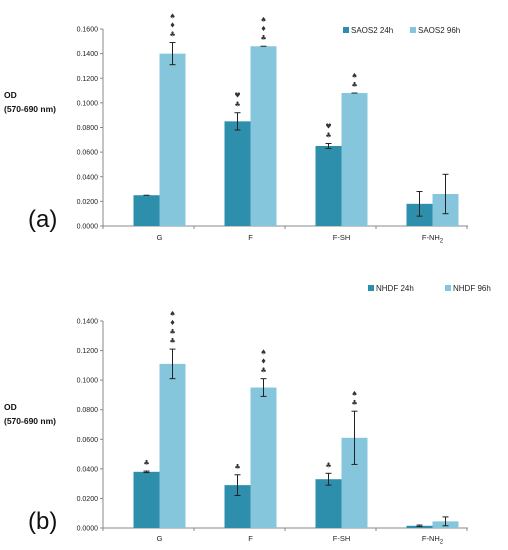 The image size is (508, 550). Describe the element at coordinates (42, 521) in the screenshot. I see `panel-label: (b)` at that location.